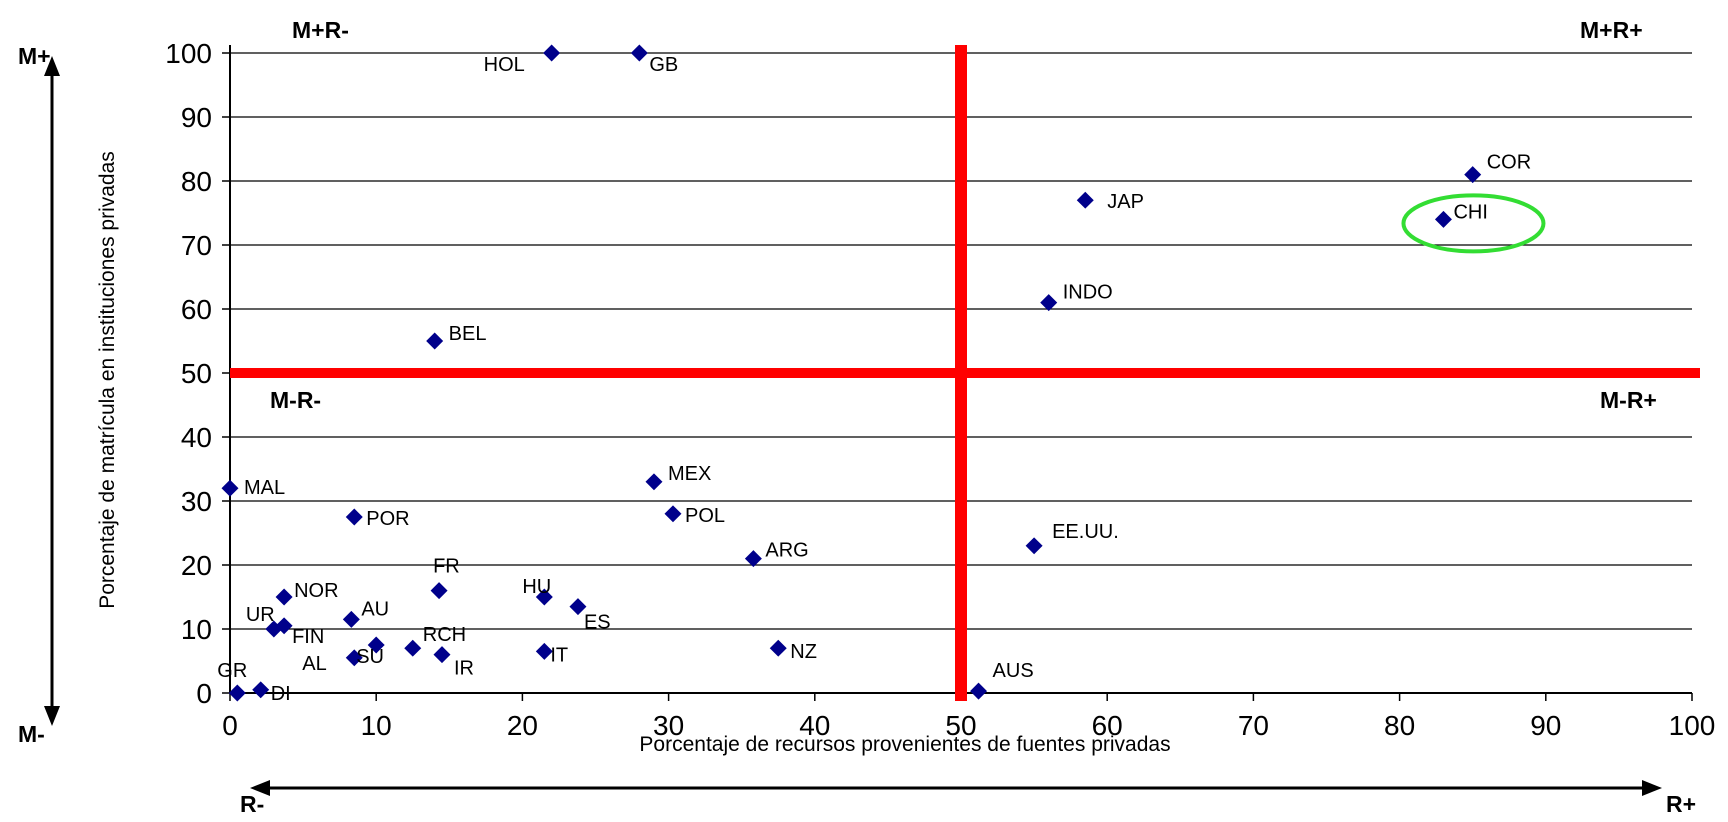 This screenshot has height=822, width=1728. Describe the element at coordinates (1125, 202) in the screenshot. I see `point-label: JAP` at that location.